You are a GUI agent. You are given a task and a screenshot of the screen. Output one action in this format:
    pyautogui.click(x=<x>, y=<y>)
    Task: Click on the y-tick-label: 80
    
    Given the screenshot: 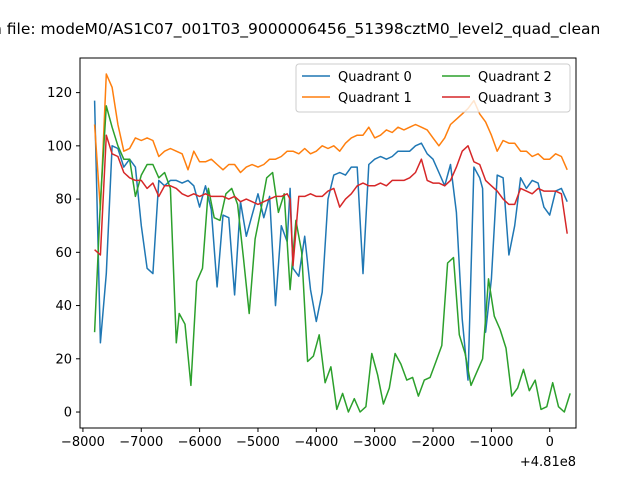 What is the action you would take?
    pyautogui.click(x=63, y=200)
    